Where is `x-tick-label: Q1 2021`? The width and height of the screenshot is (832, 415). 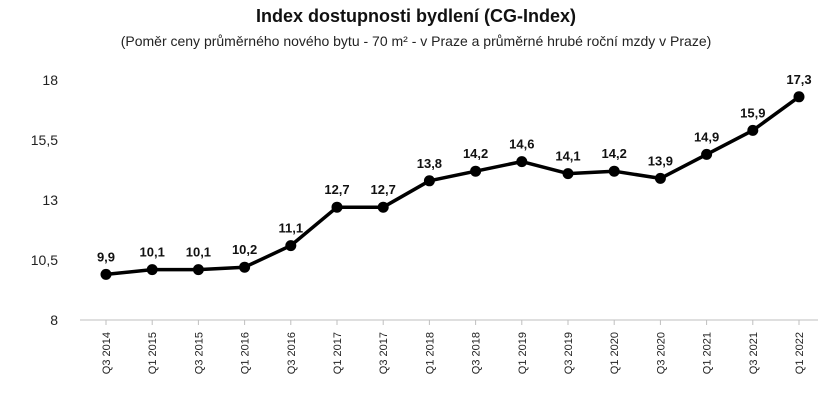
x-tick-label: Q1 2021 is located at coordinates (708, 353).